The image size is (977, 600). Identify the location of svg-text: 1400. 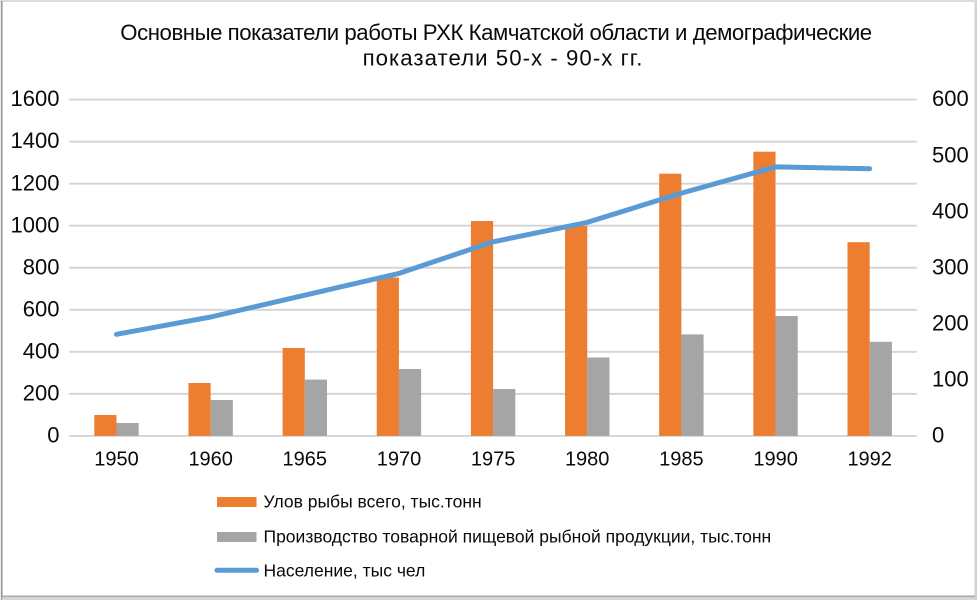
(35, 140).